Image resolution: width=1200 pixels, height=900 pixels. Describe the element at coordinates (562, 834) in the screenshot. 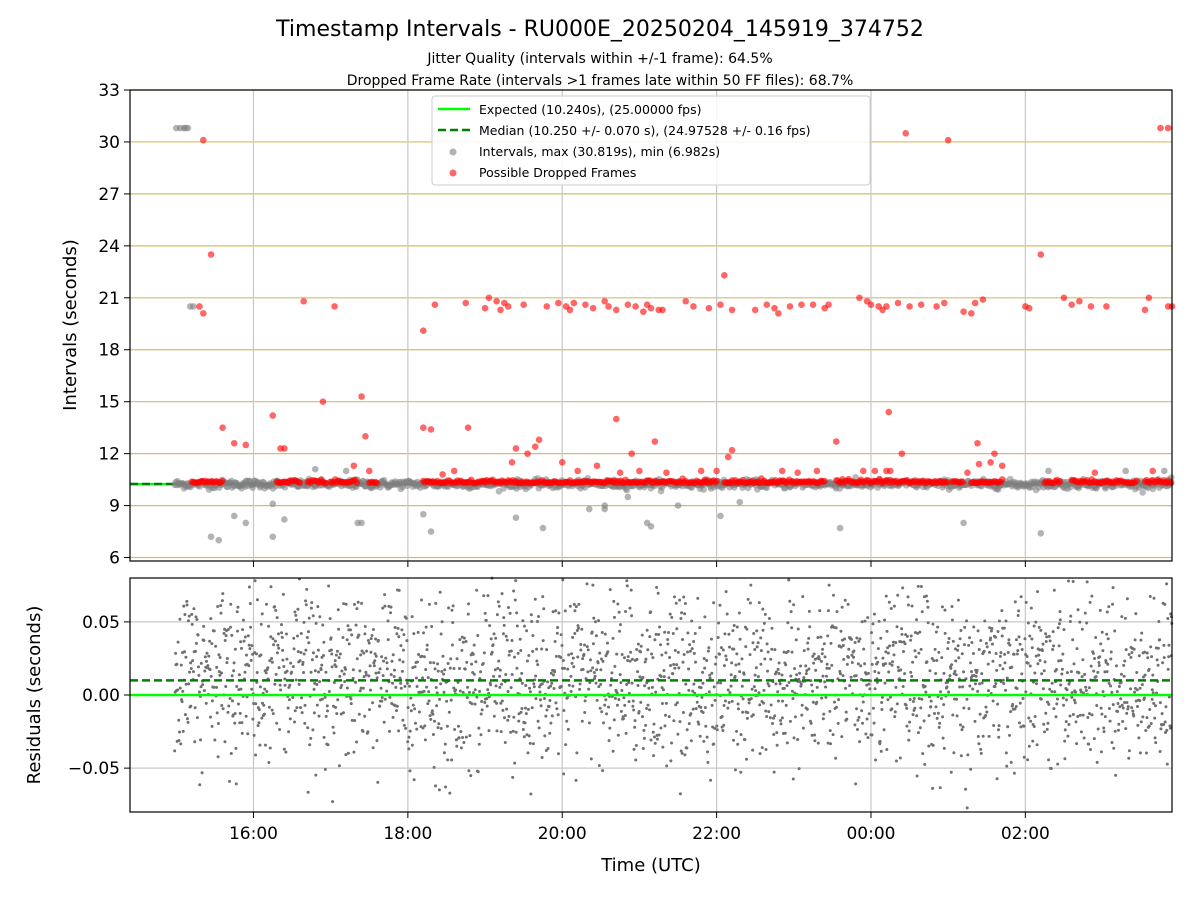

I see `x-tick-label: 20:00` at that location.